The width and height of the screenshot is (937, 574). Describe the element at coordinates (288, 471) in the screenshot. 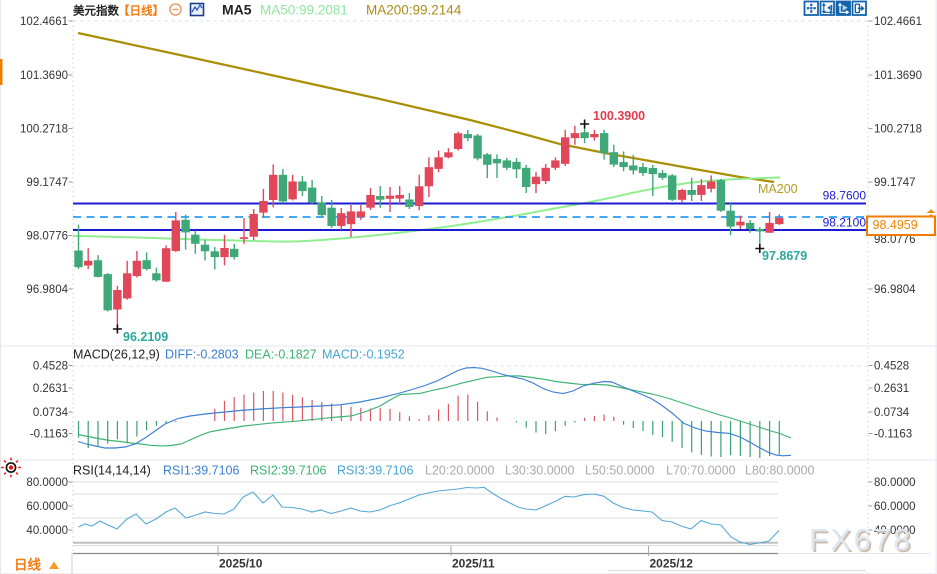

I see `svg-text: RSI2:39.7106` at that location.